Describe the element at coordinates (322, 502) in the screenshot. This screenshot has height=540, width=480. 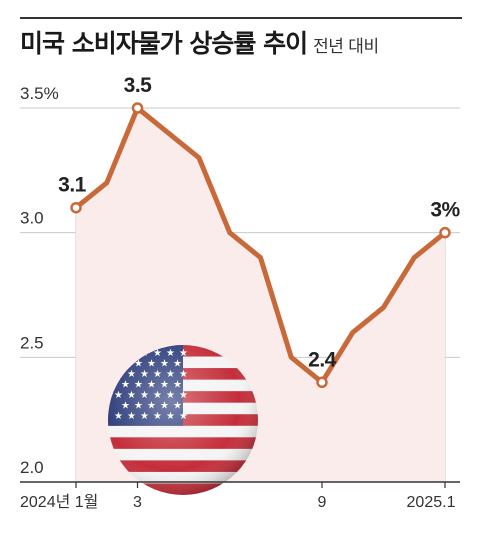
I see `x-tick-label: 9` at that location.